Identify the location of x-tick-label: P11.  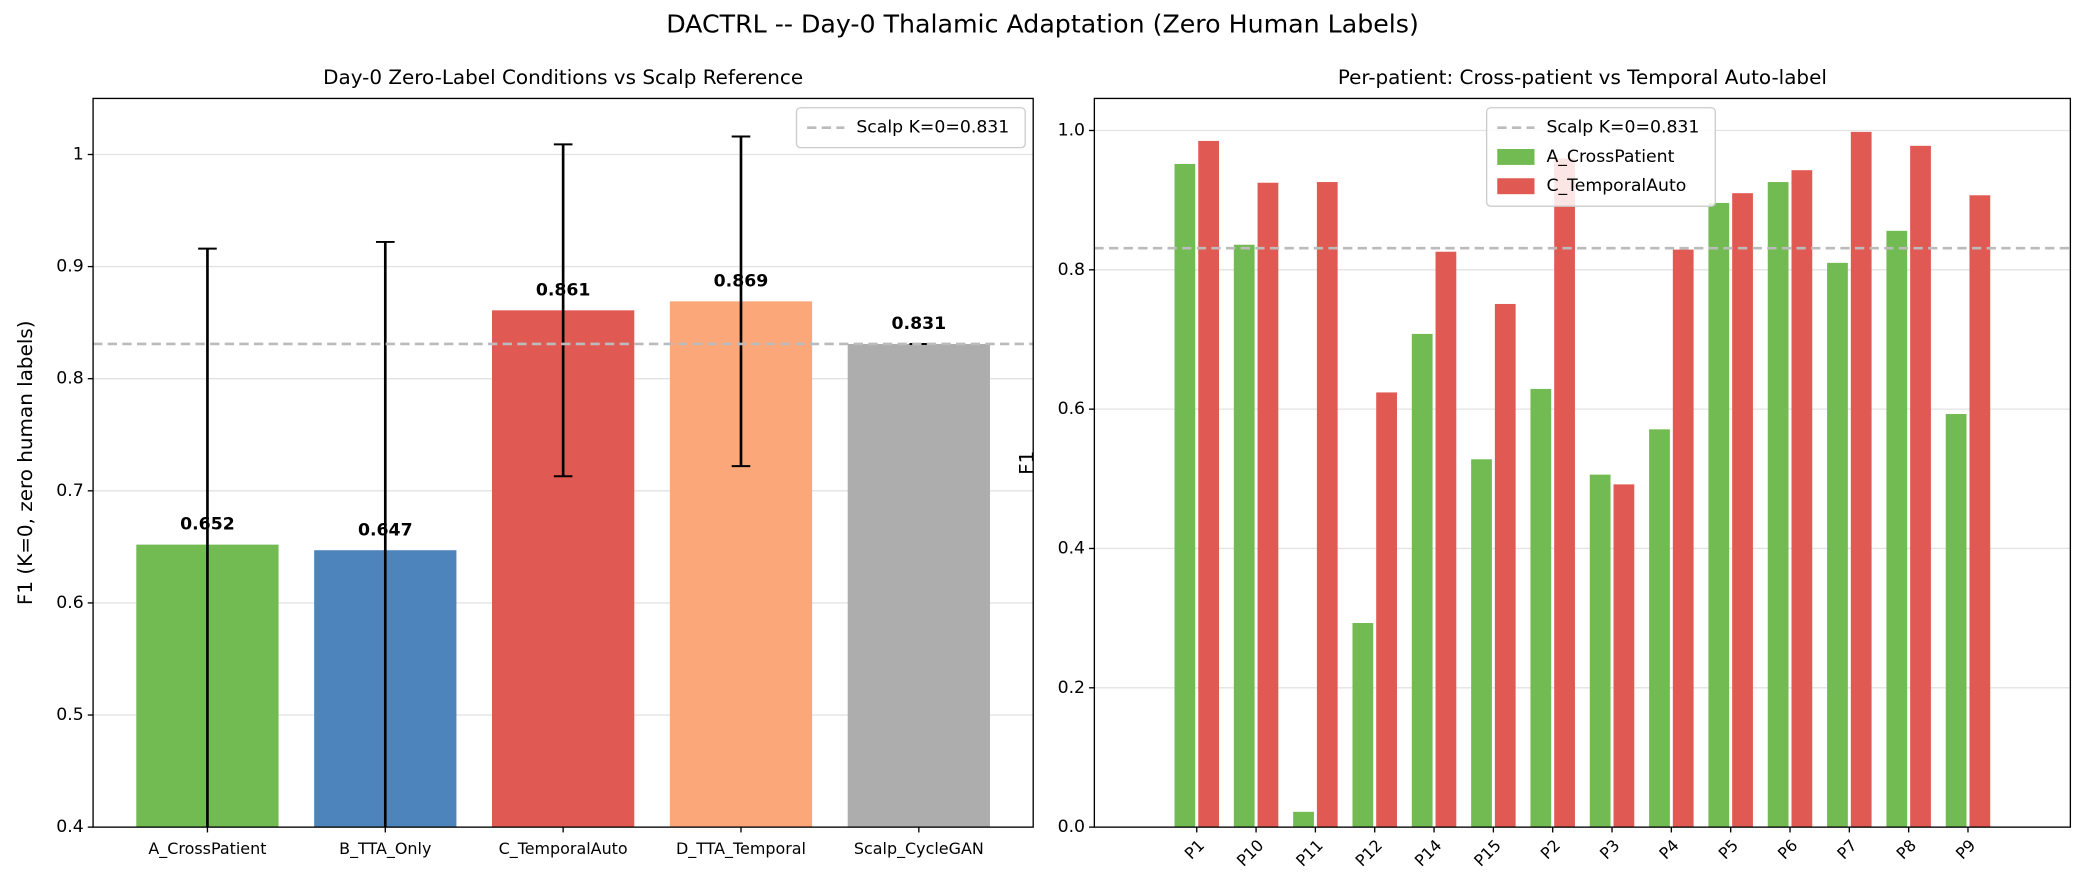
(1309, 853).